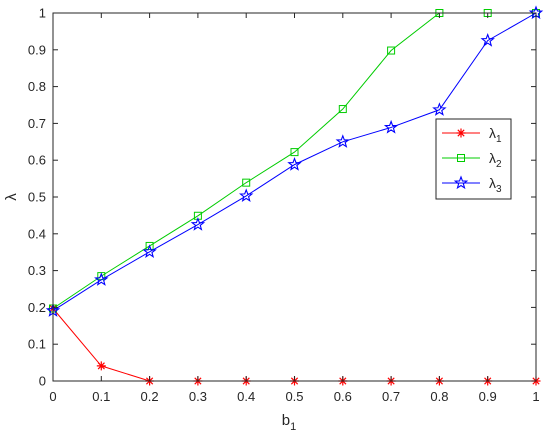 This screenshot has height=439, width=550. Describe the element at coordinates (37, 270) in the screenshot. I see `y-tick-label: 0.3` at that location.